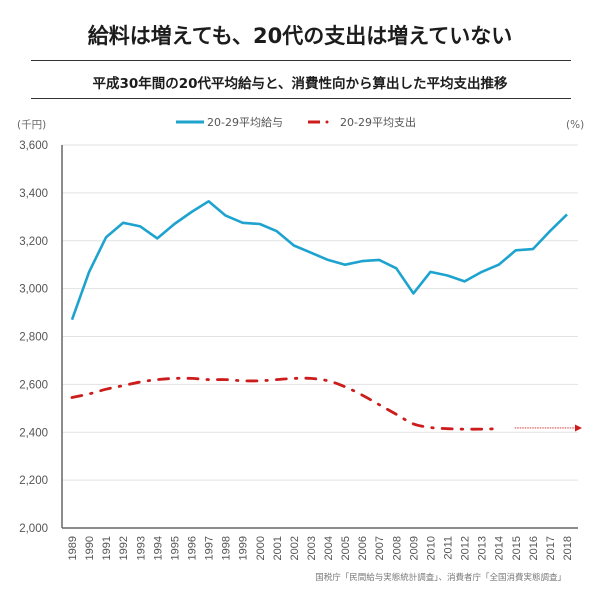 The height and width of the screenshot is (600, 600). What do you see at coordinates (33, 529) in the screenshot?
I see `y-tick-label: 2,000` at bounding box center [33, 529].